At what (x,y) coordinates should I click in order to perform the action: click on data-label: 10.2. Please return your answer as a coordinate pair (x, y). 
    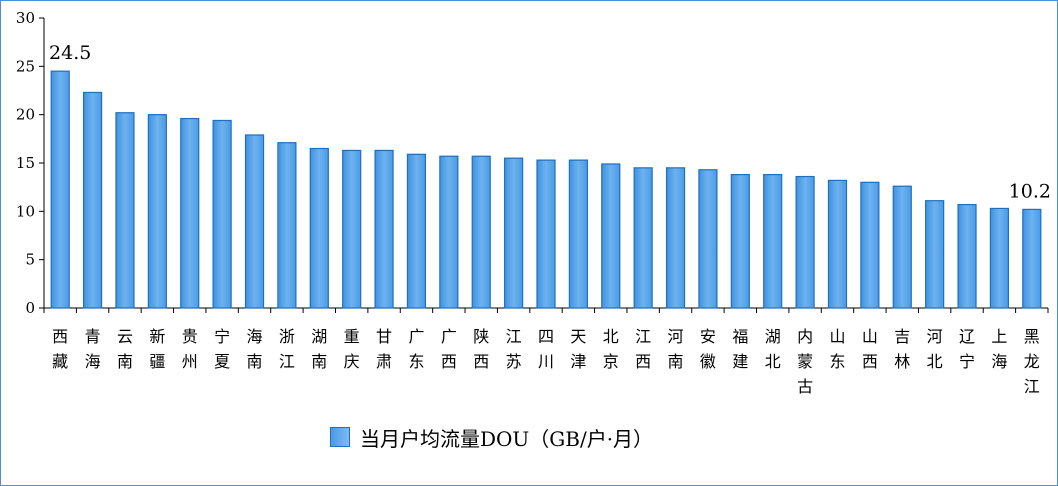
    Looking at the image, I should click on (1030, 191).